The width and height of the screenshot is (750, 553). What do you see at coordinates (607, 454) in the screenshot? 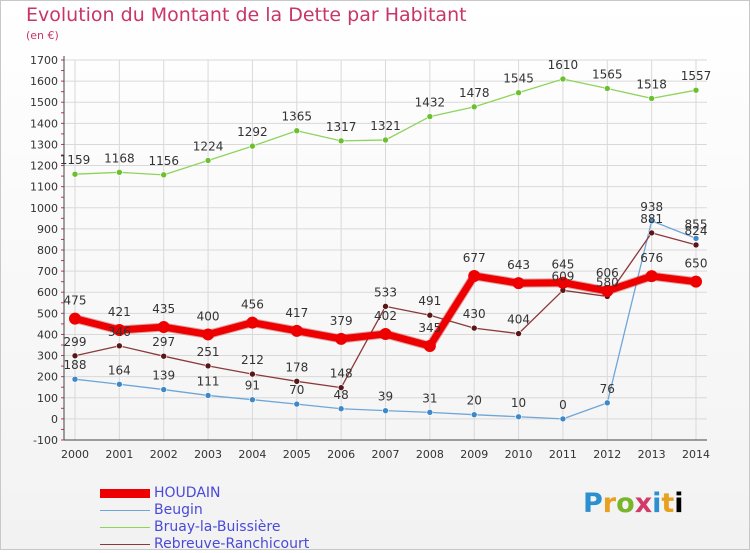
I see `x-tick-label: 2012` at bounding box center [607, 454].